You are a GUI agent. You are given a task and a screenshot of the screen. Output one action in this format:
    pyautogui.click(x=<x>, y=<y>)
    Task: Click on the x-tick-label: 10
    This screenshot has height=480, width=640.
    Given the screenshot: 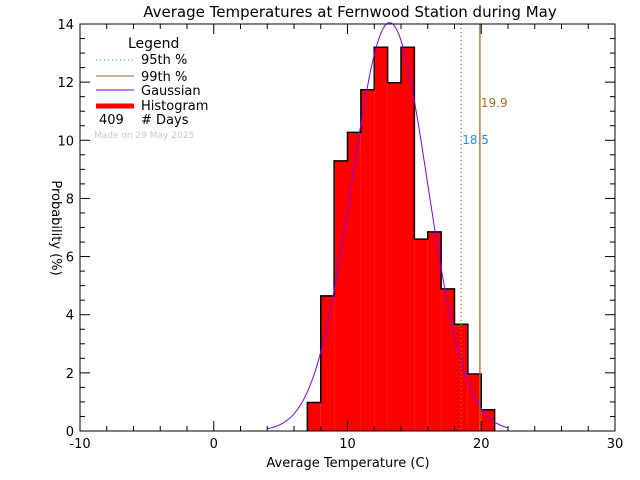 What is the action you would take?
    pyautogui.click(x=347, y=444)
    